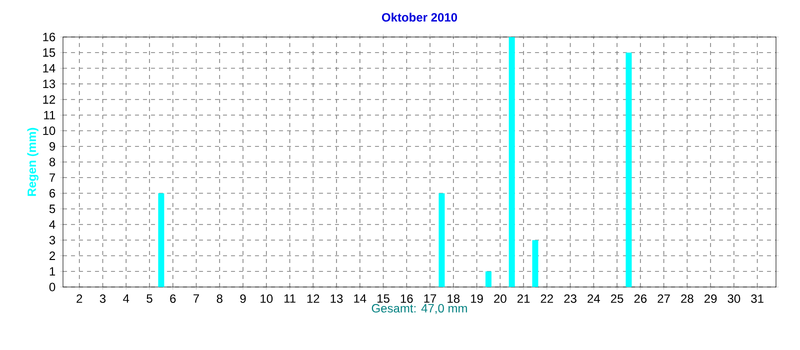 The image size is (800, 350). Describe the element at coordinates (454, 298) in the screenshot. I see `x-tick-label: 18` at that location.